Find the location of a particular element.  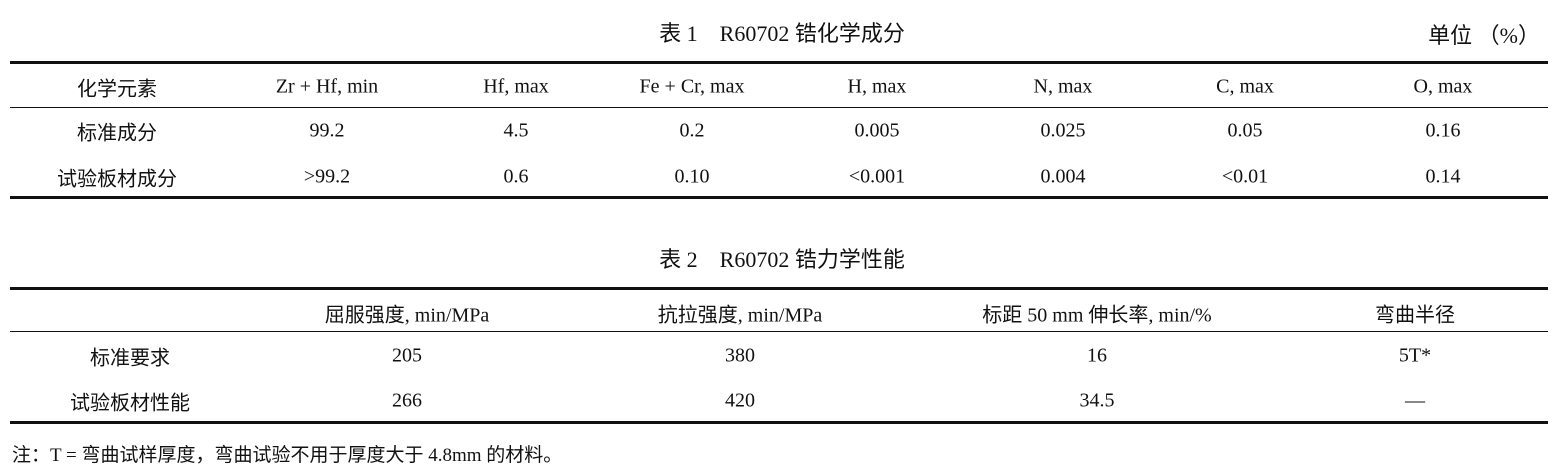

table-cell: 99.2 is located at coordinates (327, 130).